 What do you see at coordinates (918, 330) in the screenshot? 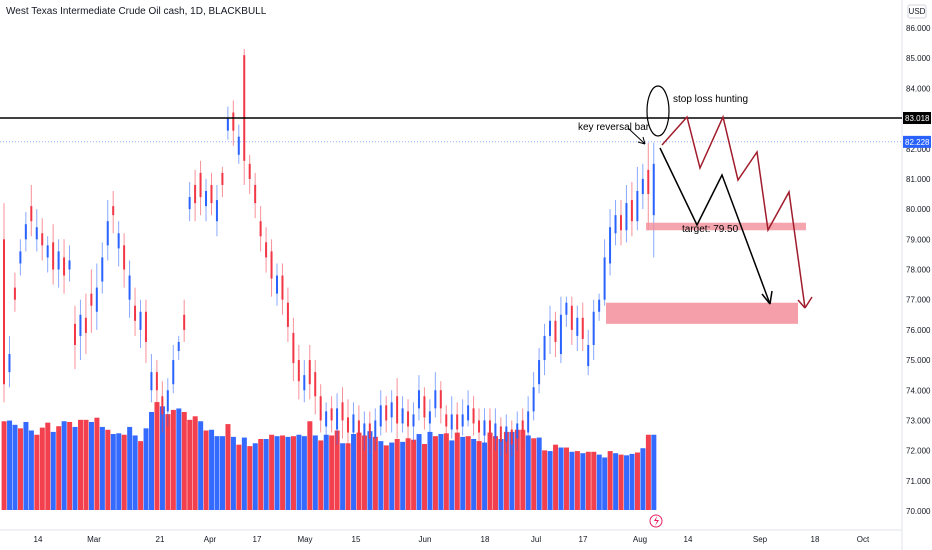
I see `price-tick-label: 76.000` at bounding box center [918, 330].